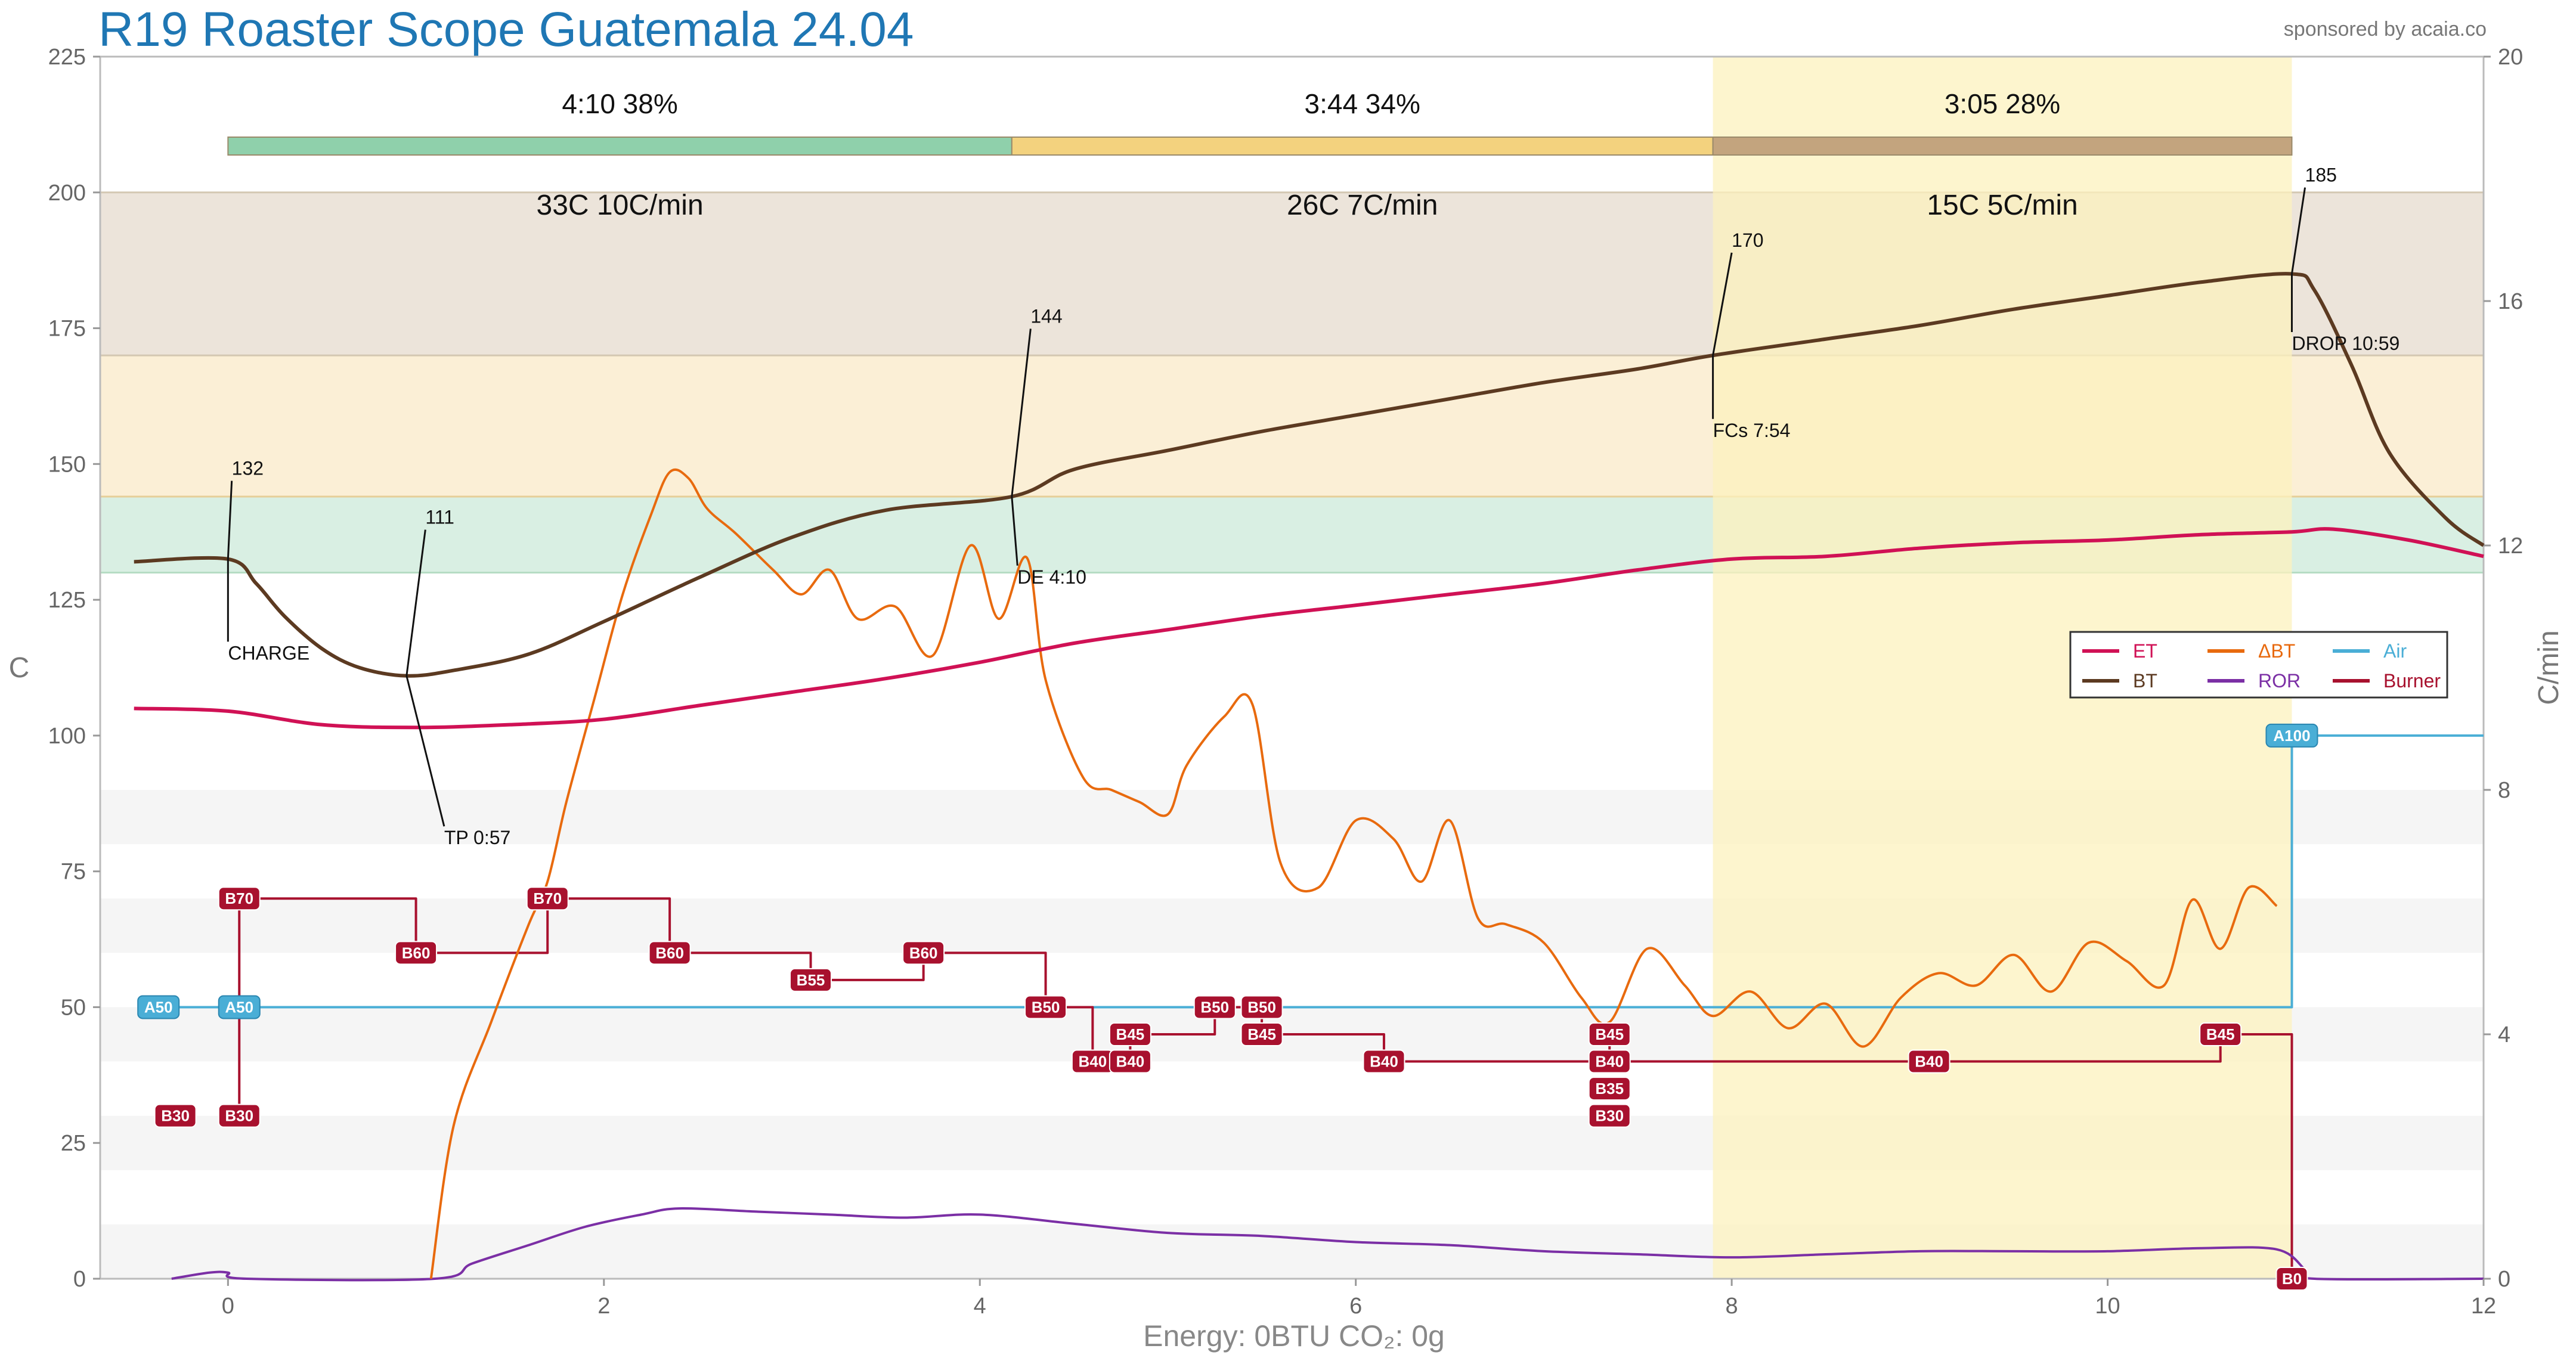 The image size is (2576, 1361). I want to click on legend: ET ΔBT Air BT ROR Burner, so click(2258, 665).